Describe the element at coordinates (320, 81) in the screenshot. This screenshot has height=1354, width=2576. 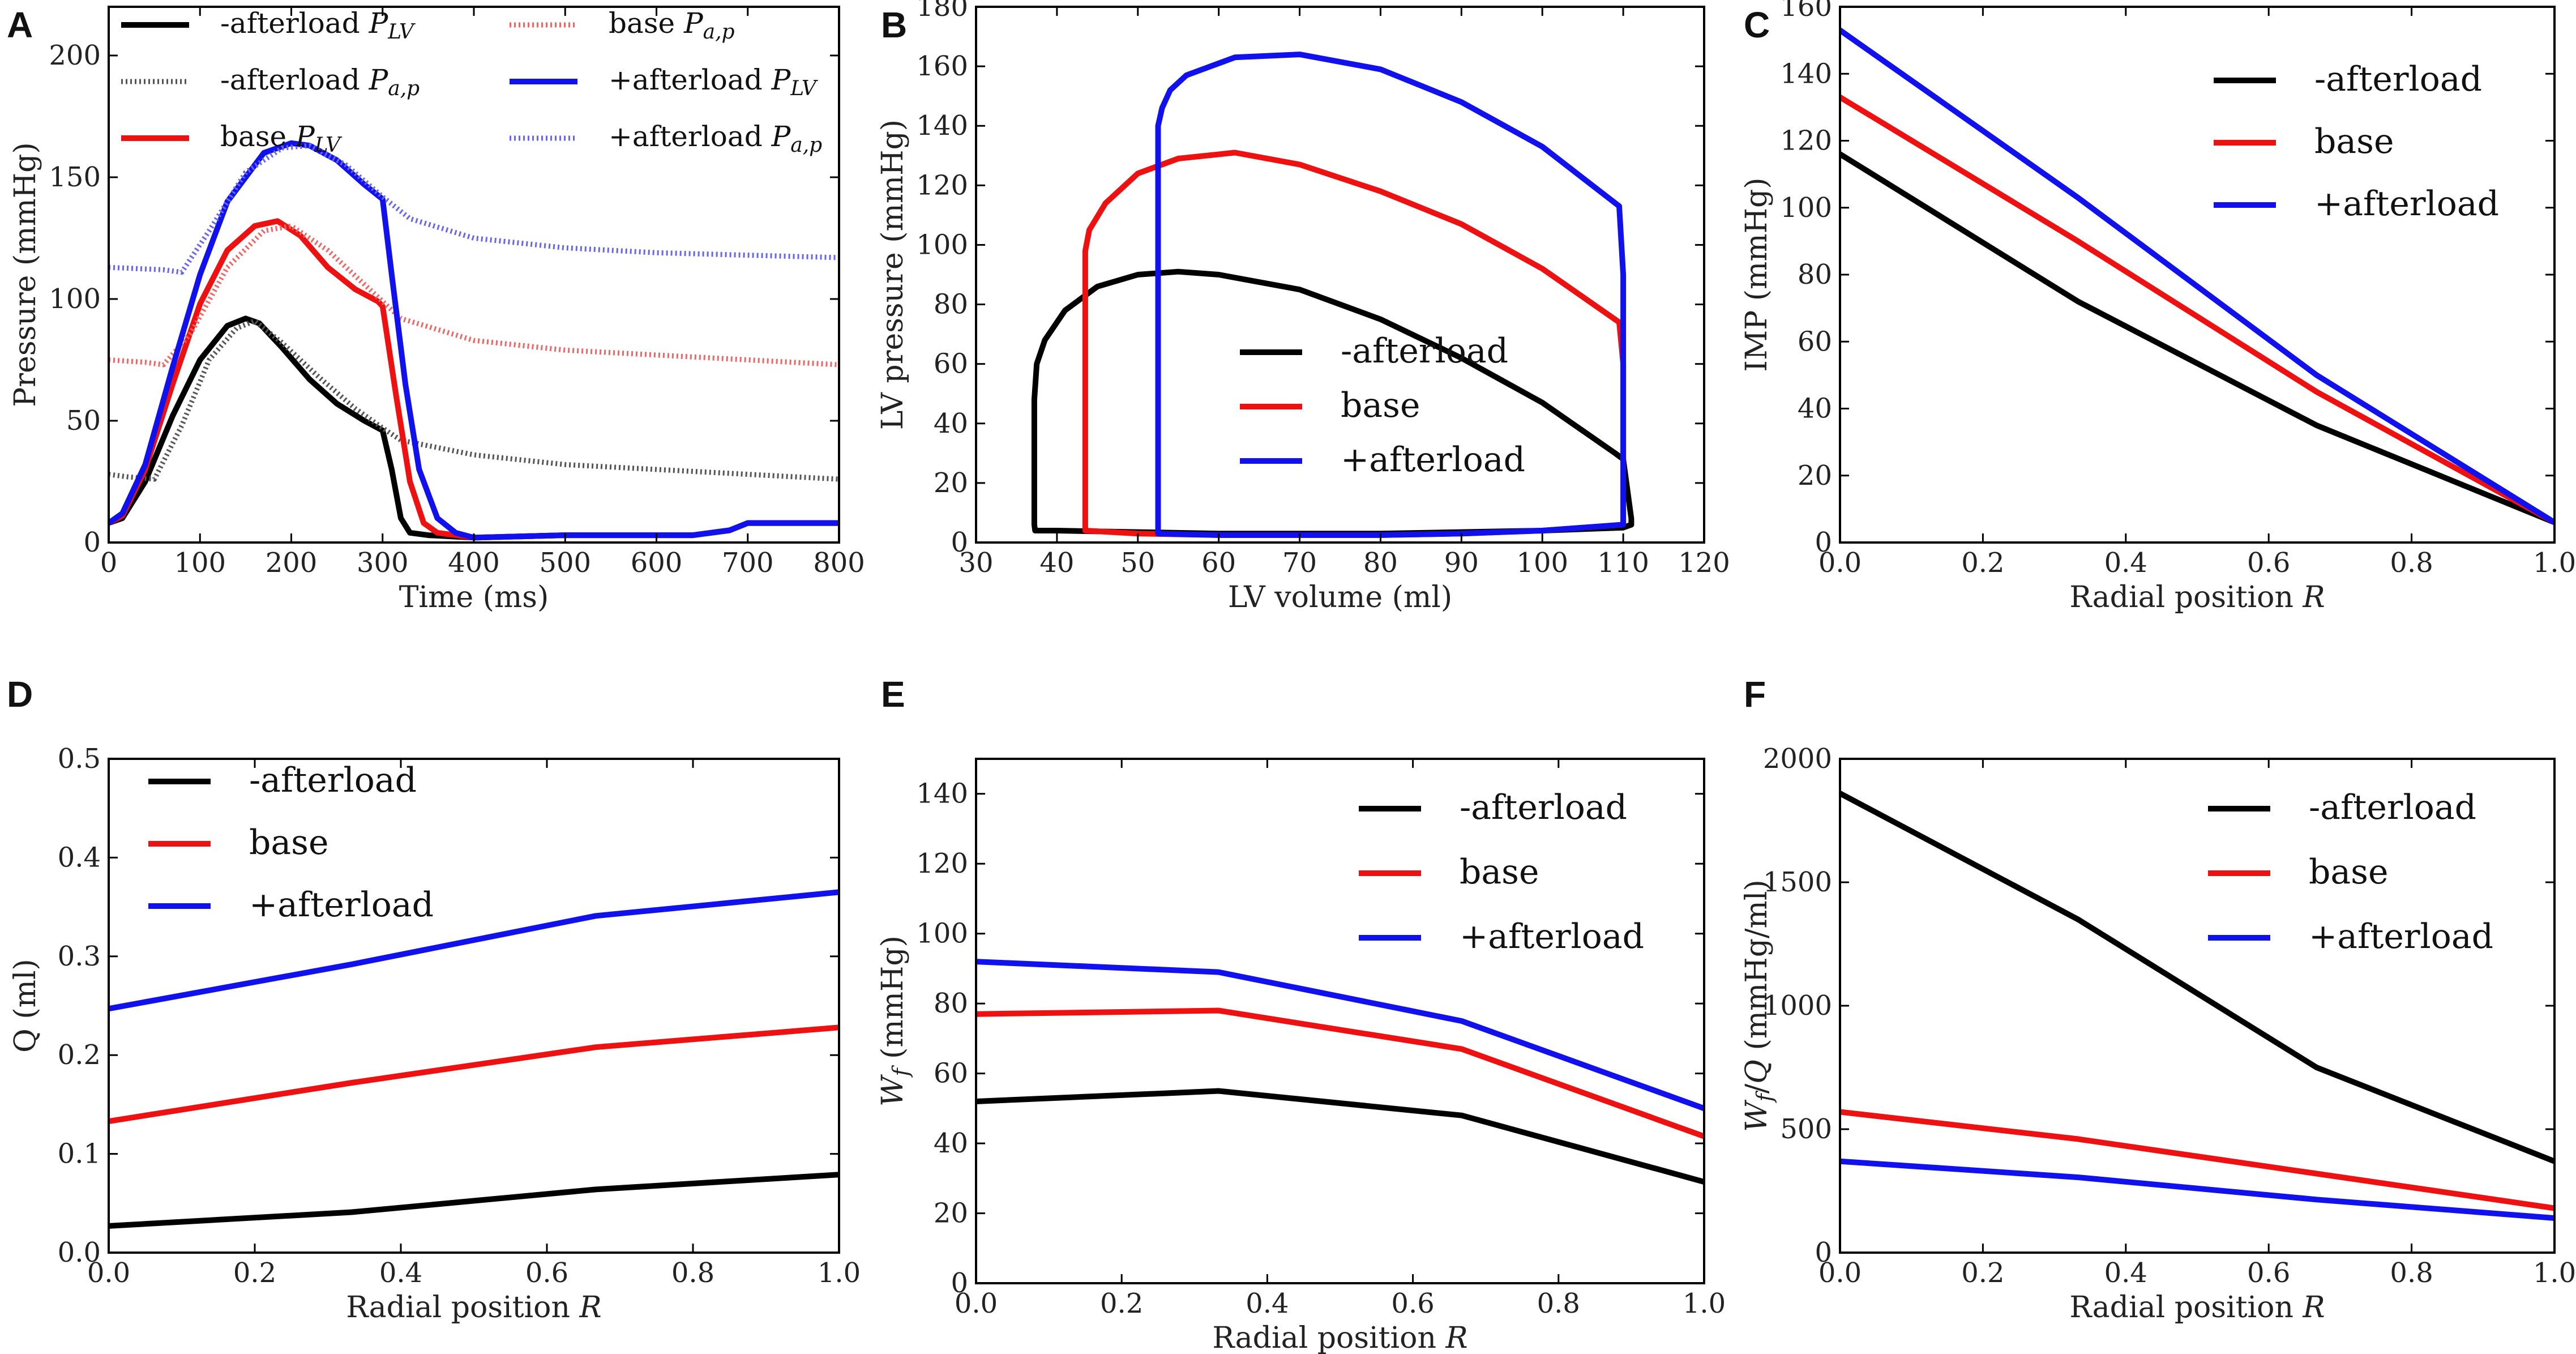
I see `legend-label-a-1: -afterload Pa,p` at that location.